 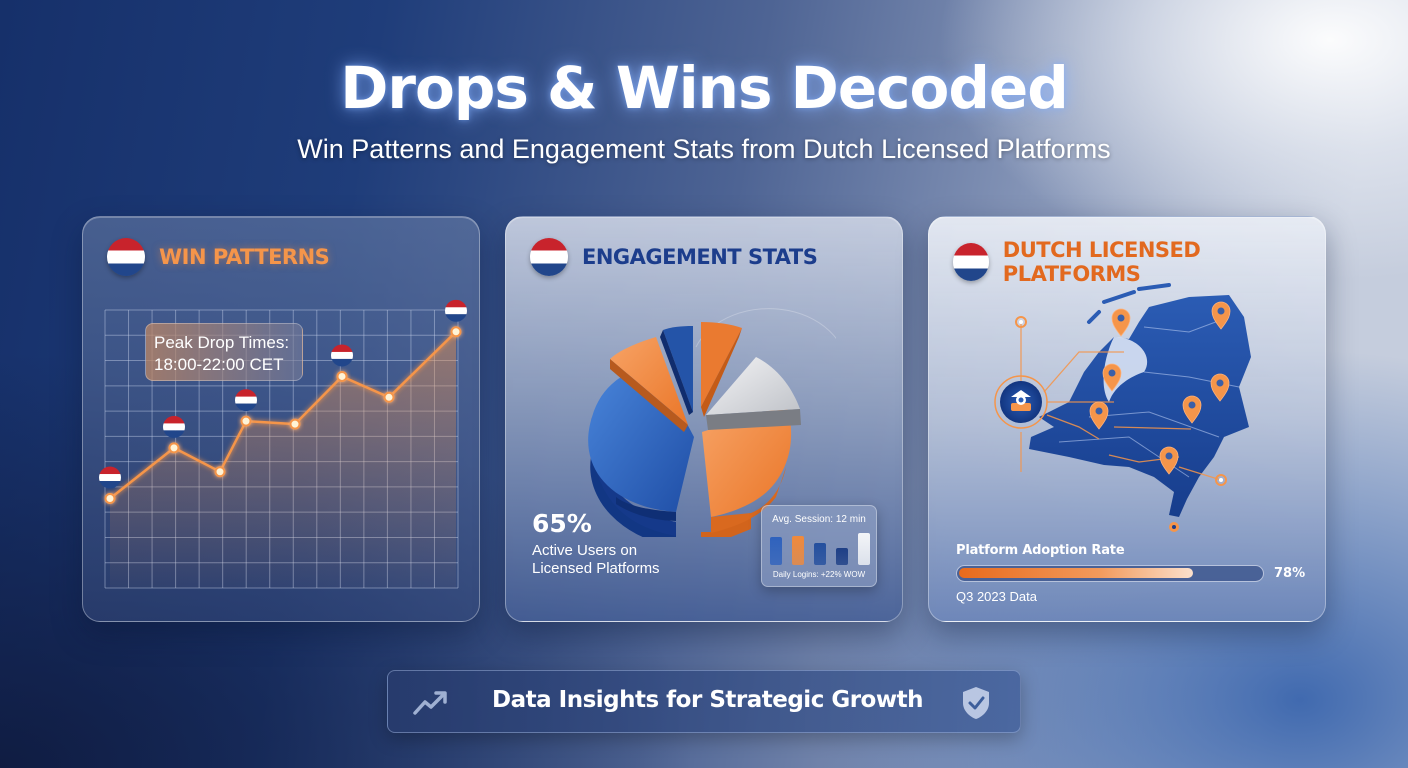 I want to click on engagement-stats-card: ENGAGEMENT STATS 65% Active Users on, so click(x=704, y=419).